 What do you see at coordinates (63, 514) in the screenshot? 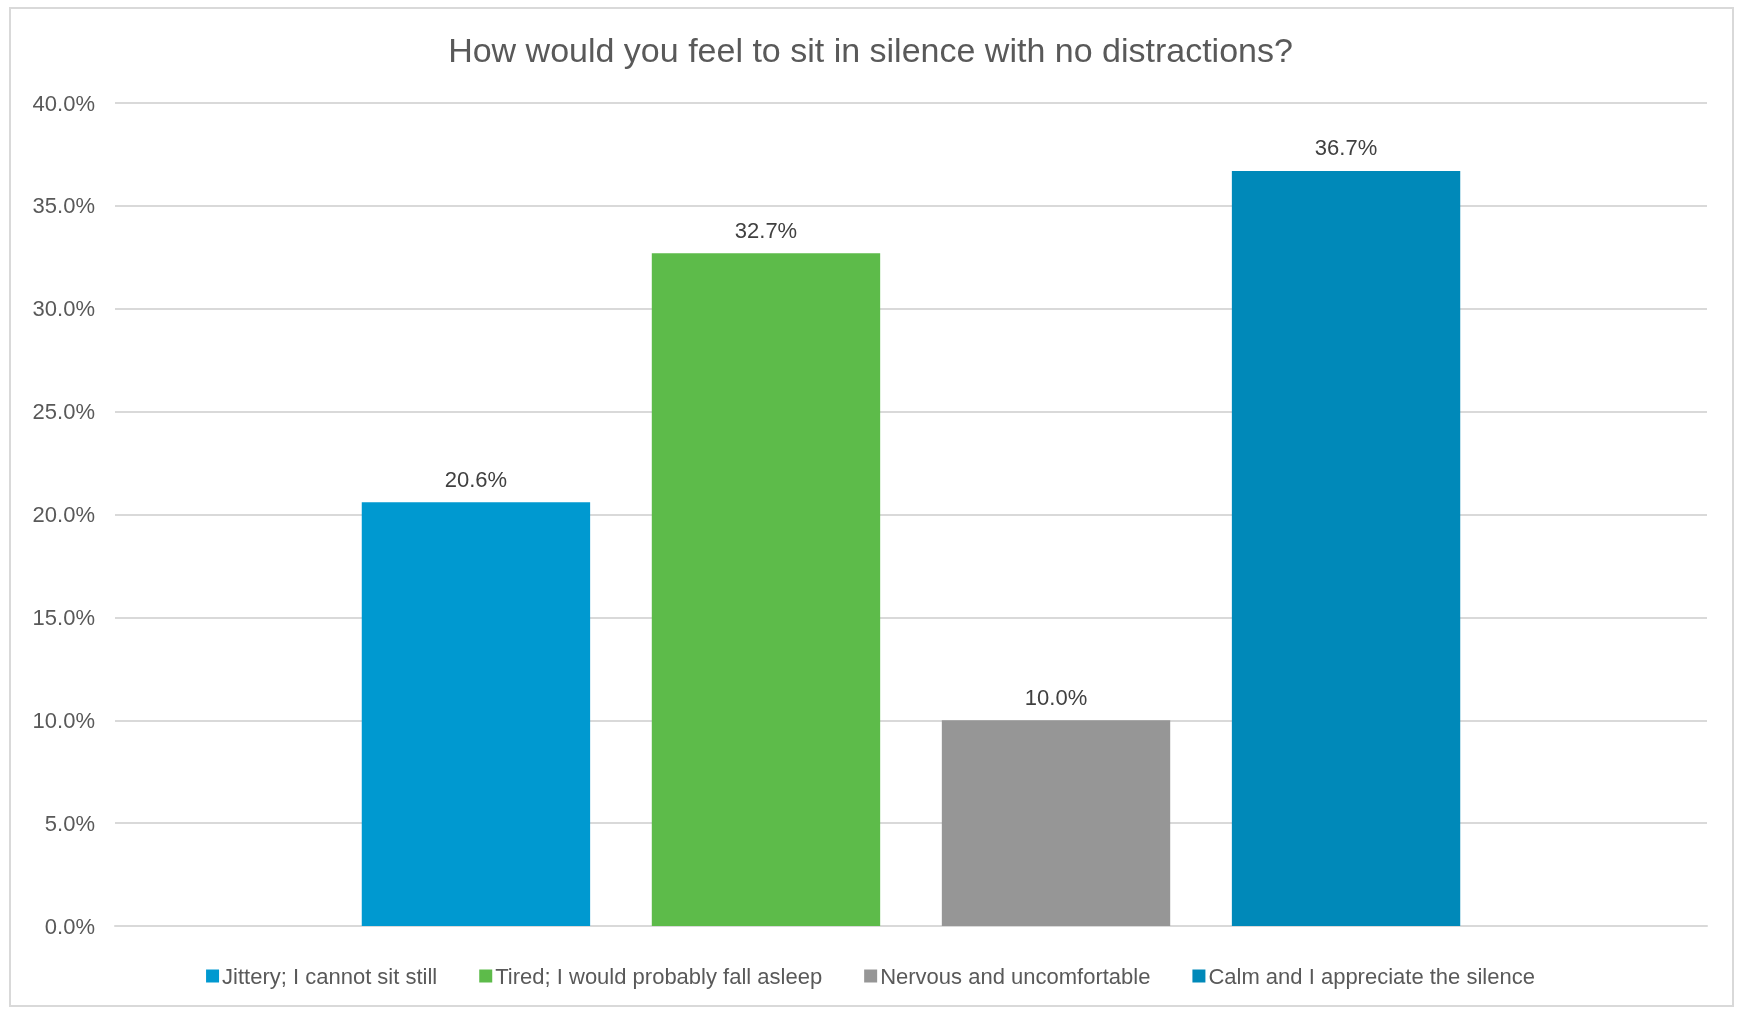
I see `y-tick-label: 20.0%` at bounding box center [63, 514].